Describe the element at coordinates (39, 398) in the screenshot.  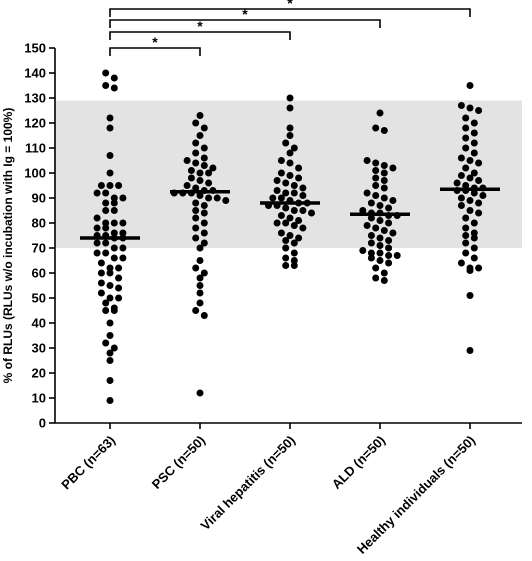
I see `y-tick-label: 10` at that location.